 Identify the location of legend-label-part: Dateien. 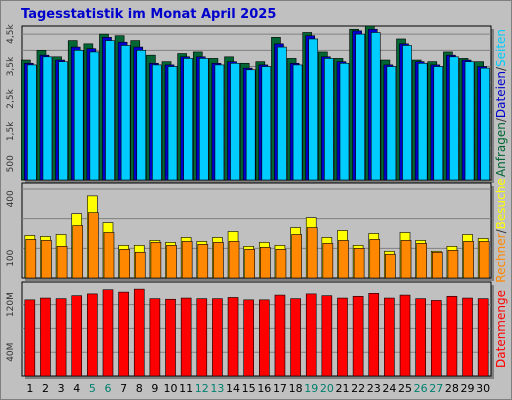
(501, 94).